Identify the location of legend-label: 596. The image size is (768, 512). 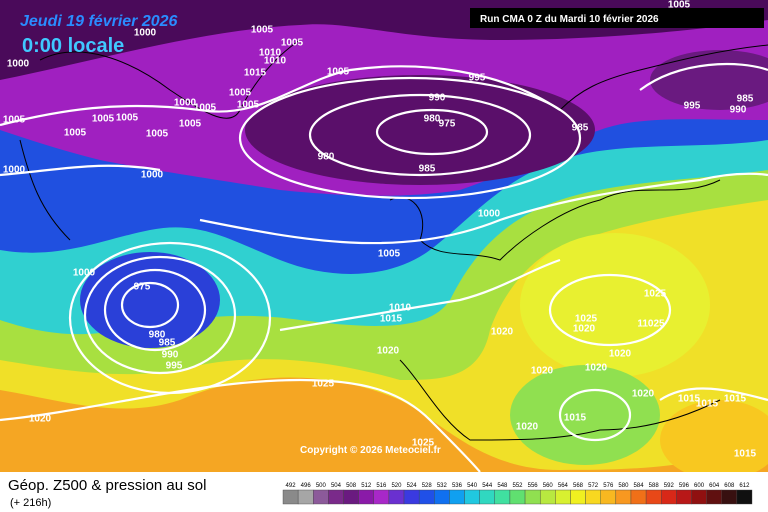
(684, 486).